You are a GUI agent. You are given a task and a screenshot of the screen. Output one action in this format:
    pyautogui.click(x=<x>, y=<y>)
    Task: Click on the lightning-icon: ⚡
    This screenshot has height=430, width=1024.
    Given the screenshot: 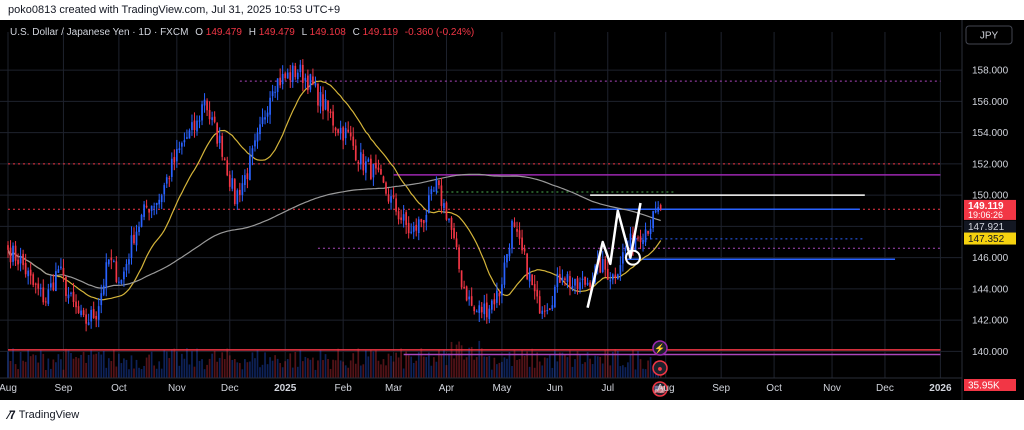 What is the action you would take?
    pyautogui.click(x=660, y=348)
    